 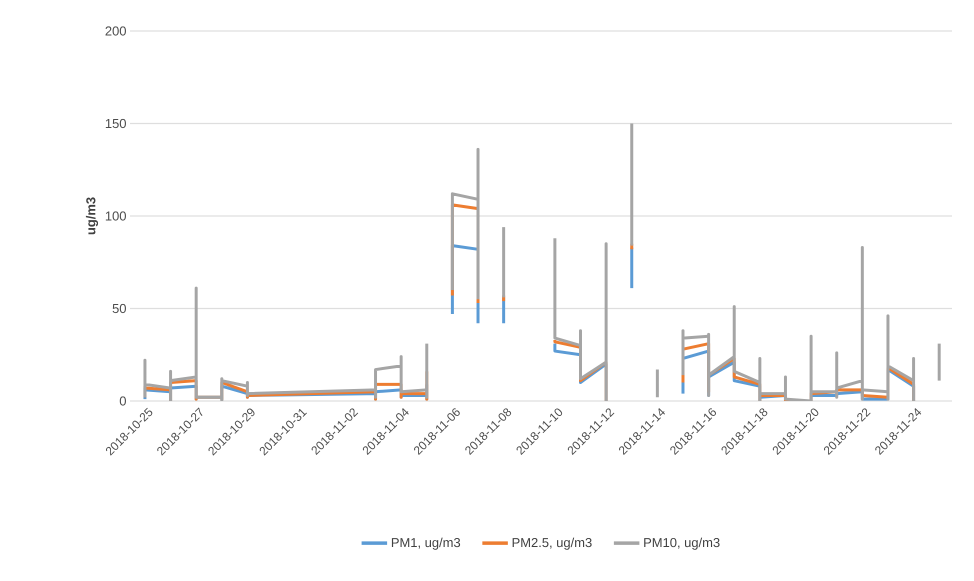 I want to click on y-tick-label: 50, so click(x=119, y=309).